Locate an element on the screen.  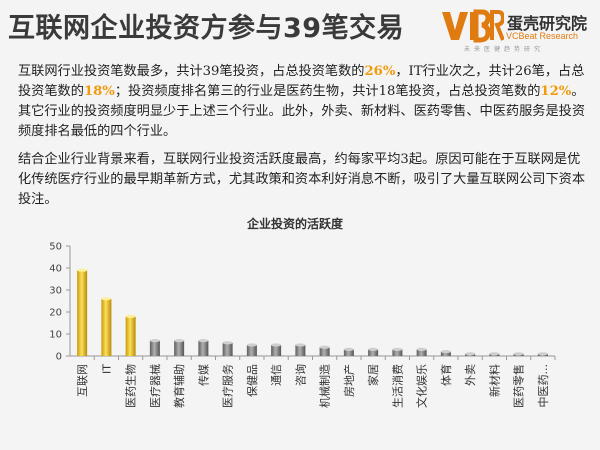
x-tick-label: 机械制造 is located at coordinates (325, 386).